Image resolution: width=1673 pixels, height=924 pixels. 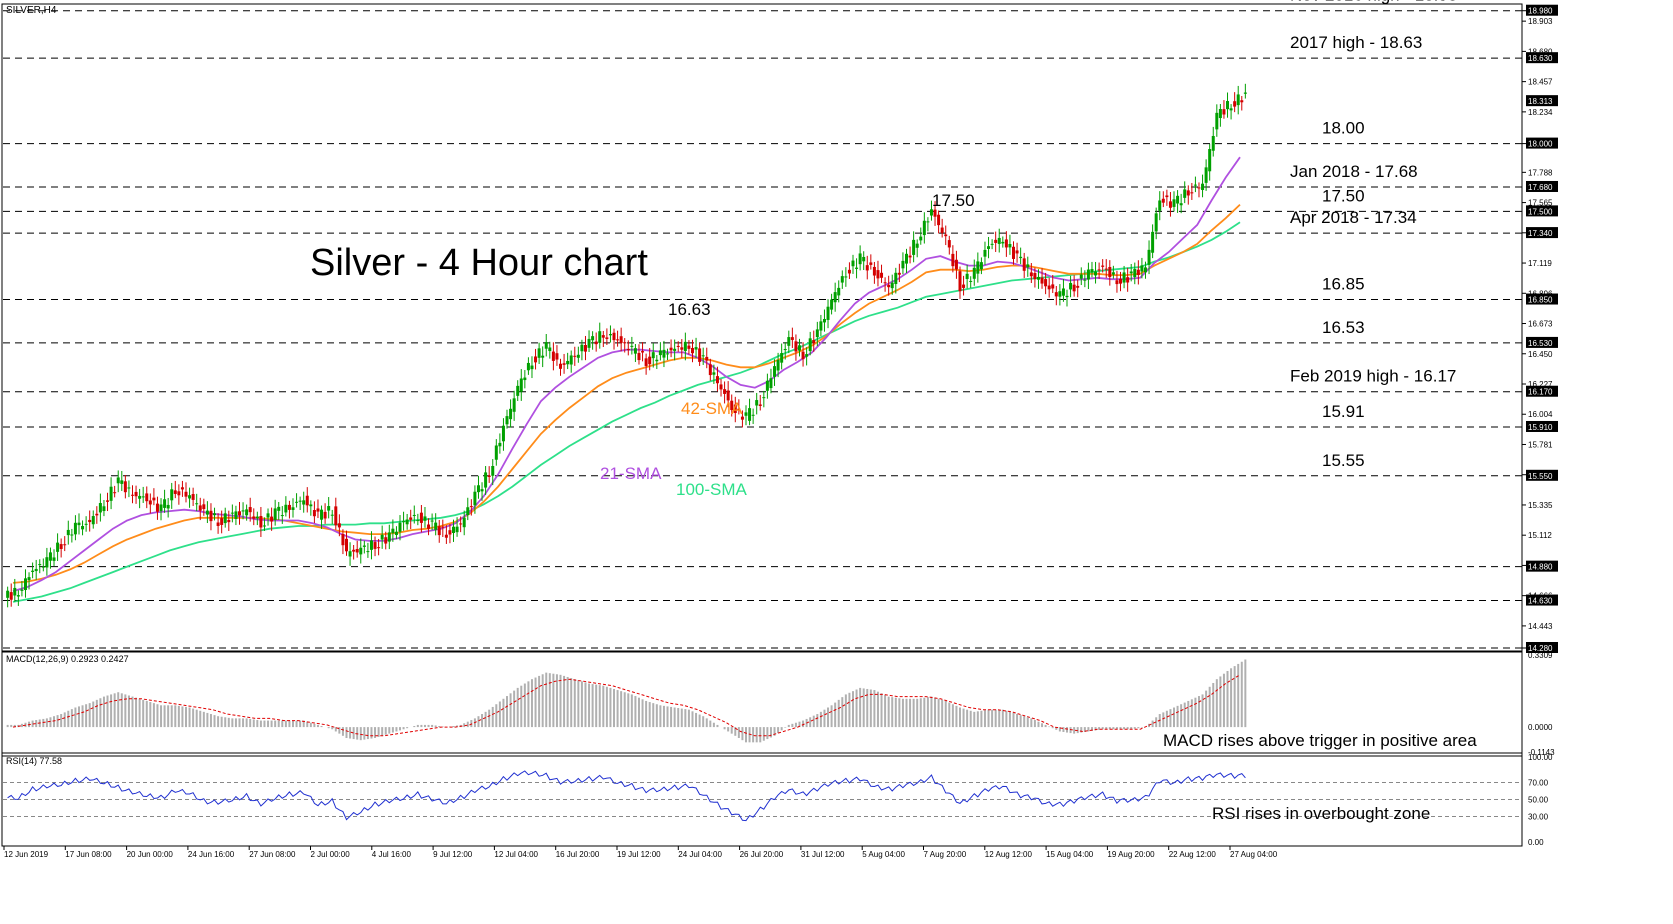 I want to click on time-tick-label: 9 Jul 12:00, so click(x=453, y=854).